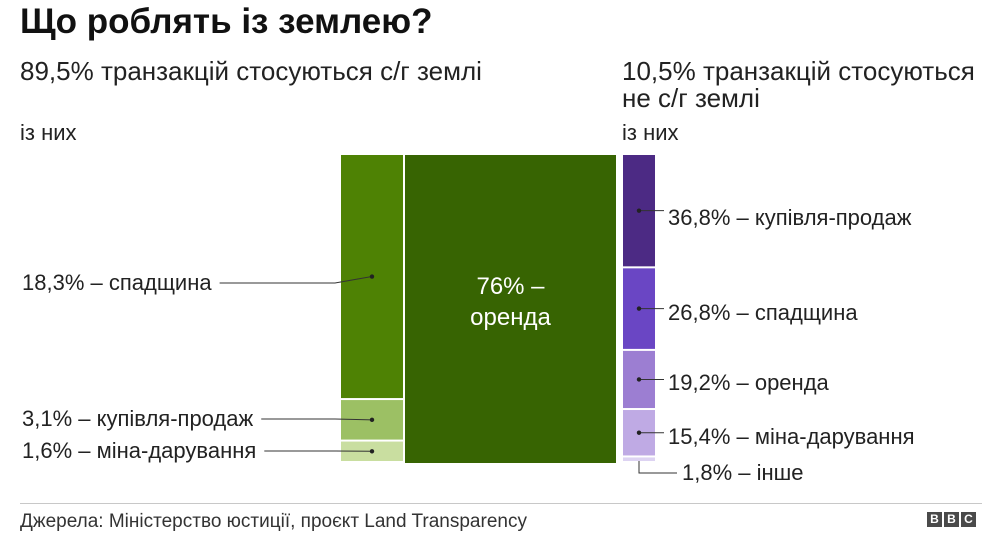 The height and width of the screenshot is (545, 1000). I want to click on lease-name-label: оренда, so click(510, 317).